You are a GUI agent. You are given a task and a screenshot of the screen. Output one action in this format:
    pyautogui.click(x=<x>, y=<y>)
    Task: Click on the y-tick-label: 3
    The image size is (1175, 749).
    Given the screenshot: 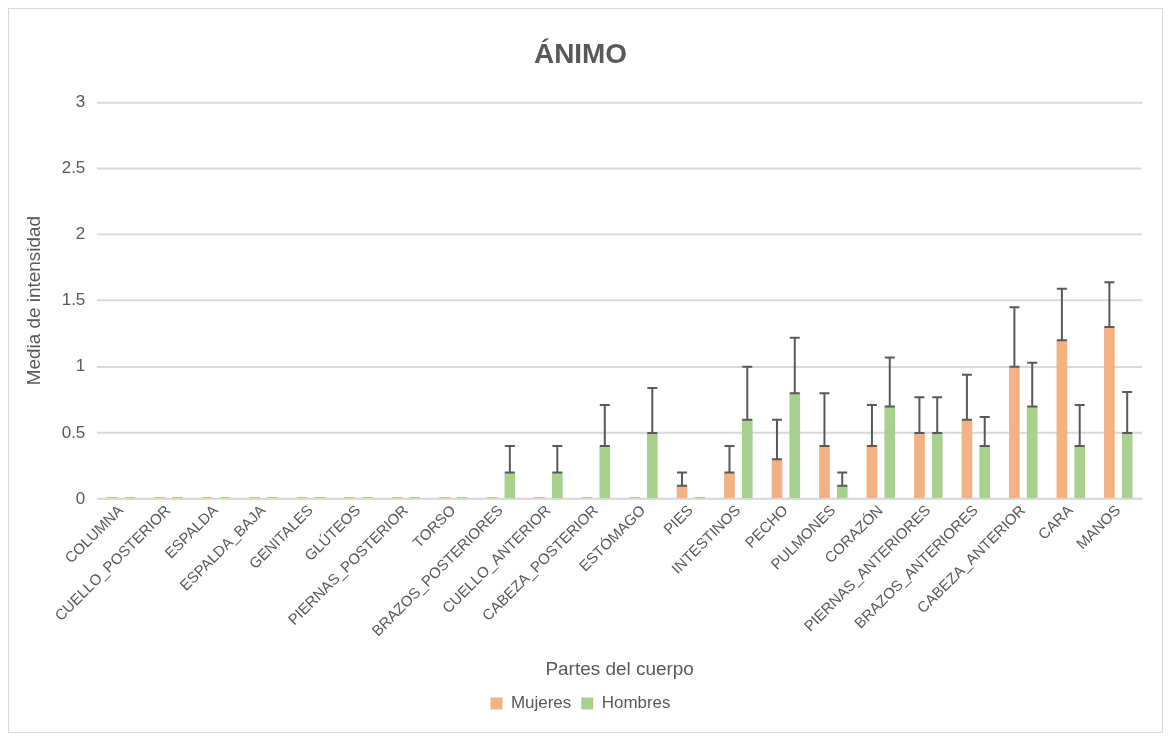 What is the action you would take?
    pyautogui.click(x=80, y=102)
    